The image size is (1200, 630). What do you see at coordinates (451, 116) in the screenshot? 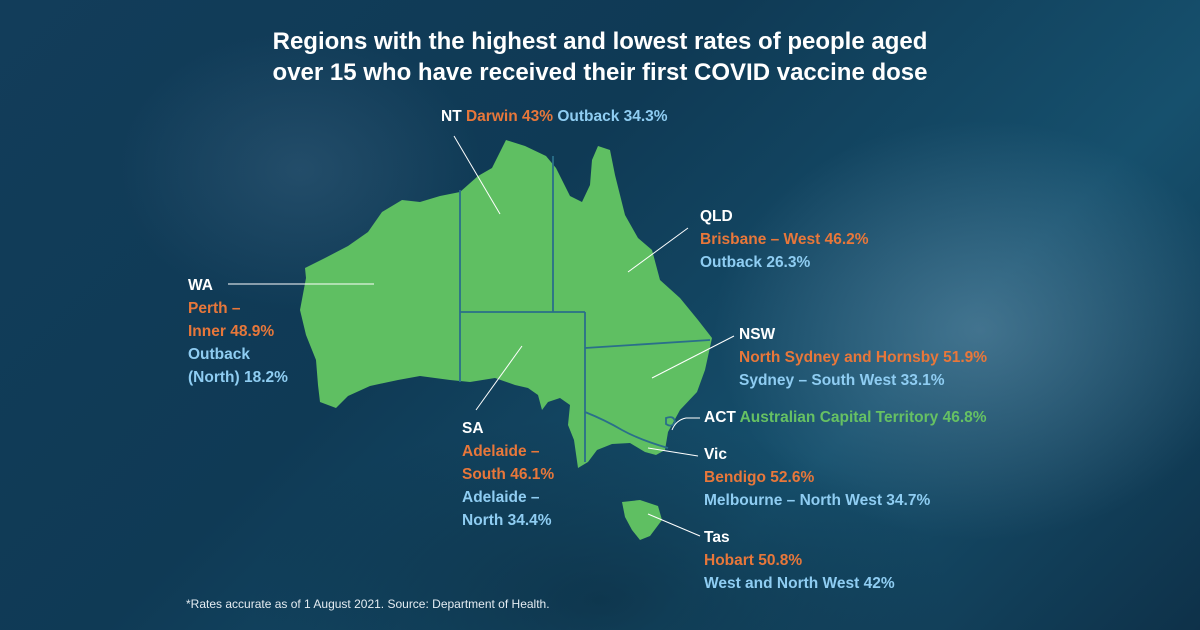
I see `nt-state-name: NT` at bounding box center [451, 116].